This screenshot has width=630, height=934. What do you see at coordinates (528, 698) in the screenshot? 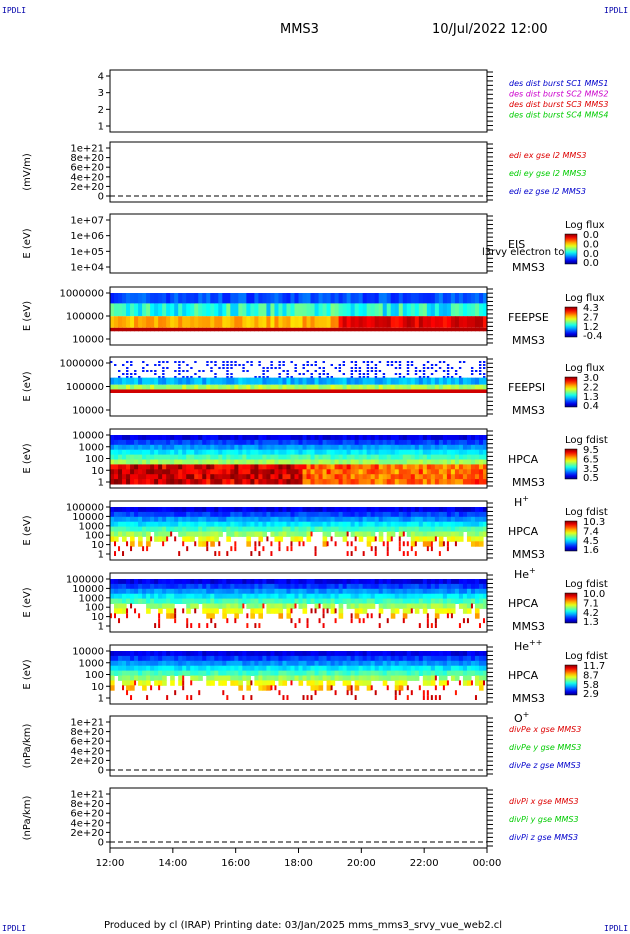
I see `spacecraft-label: MMS3` at bounding box center [528, 698].